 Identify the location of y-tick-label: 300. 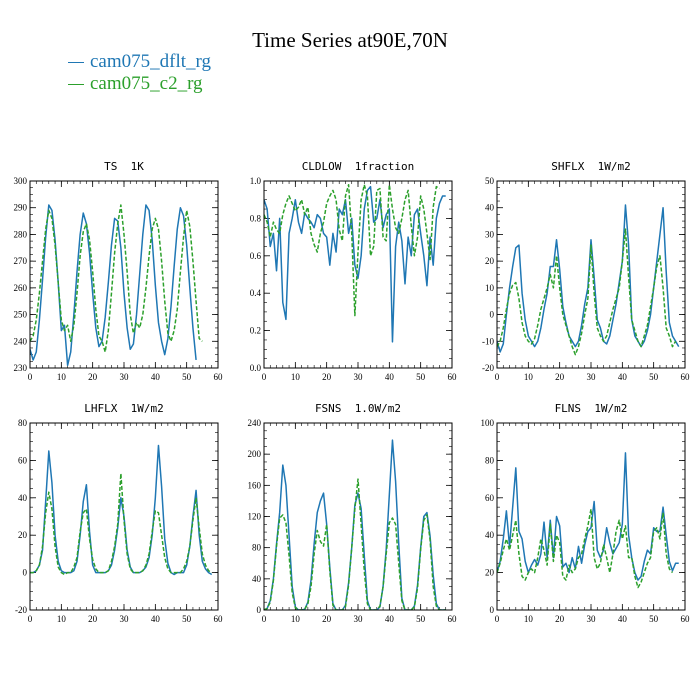
(21, 181).